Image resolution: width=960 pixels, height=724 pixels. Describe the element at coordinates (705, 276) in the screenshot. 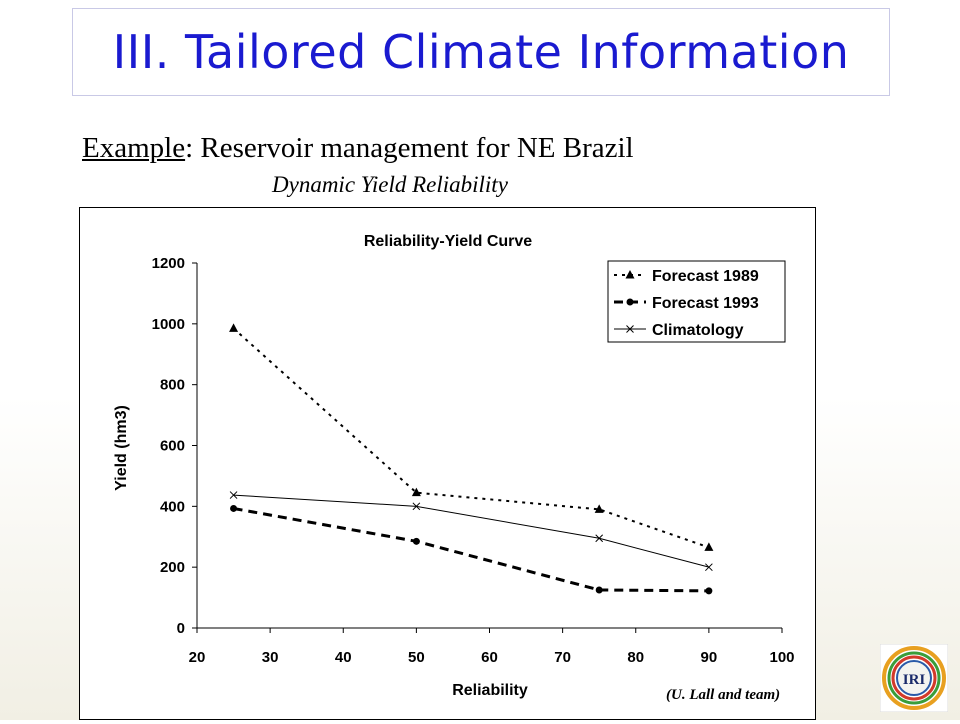

I see `legend-label: Forecast 1989` at that location.